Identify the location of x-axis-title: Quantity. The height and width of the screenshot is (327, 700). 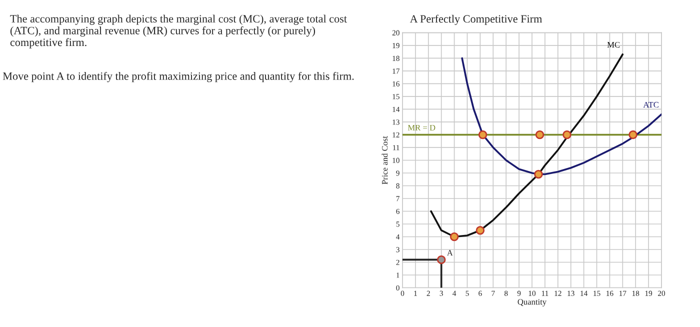
(532, 302).